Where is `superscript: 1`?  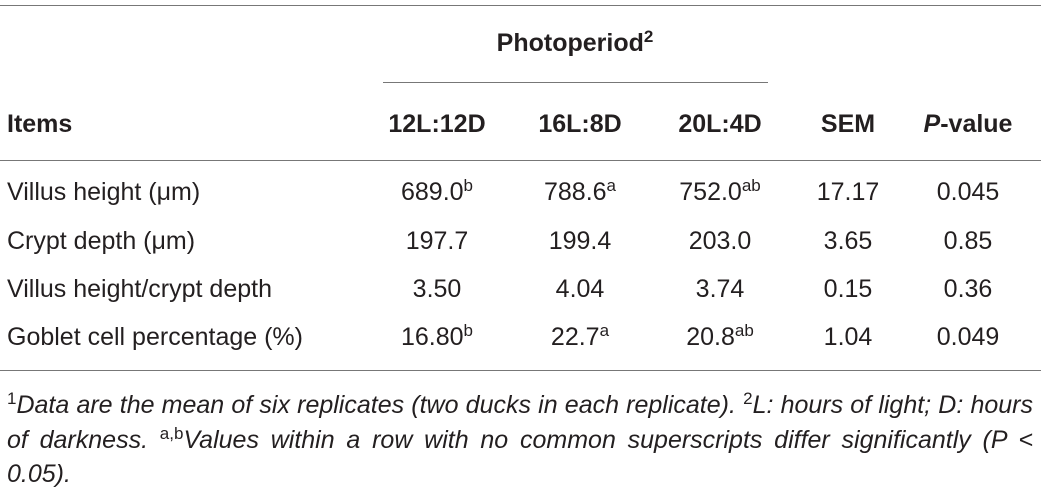 superscript: 1 is located at coordinates (12, 398).